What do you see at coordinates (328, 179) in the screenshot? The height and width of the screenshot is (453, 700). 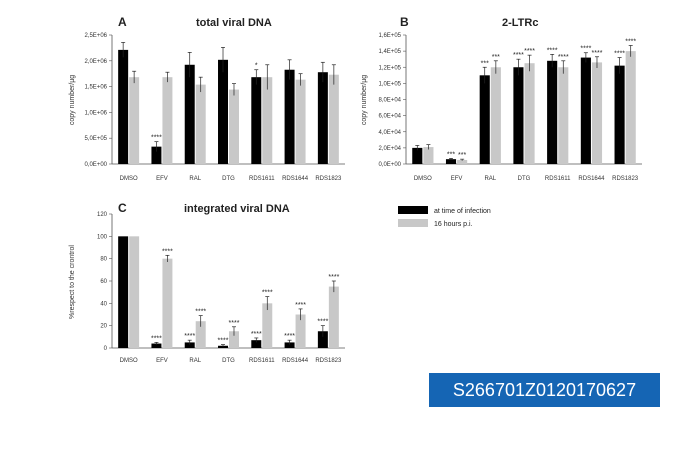 I see `panel-a-category-label: RDS1823` at bounding box center [328, 179].